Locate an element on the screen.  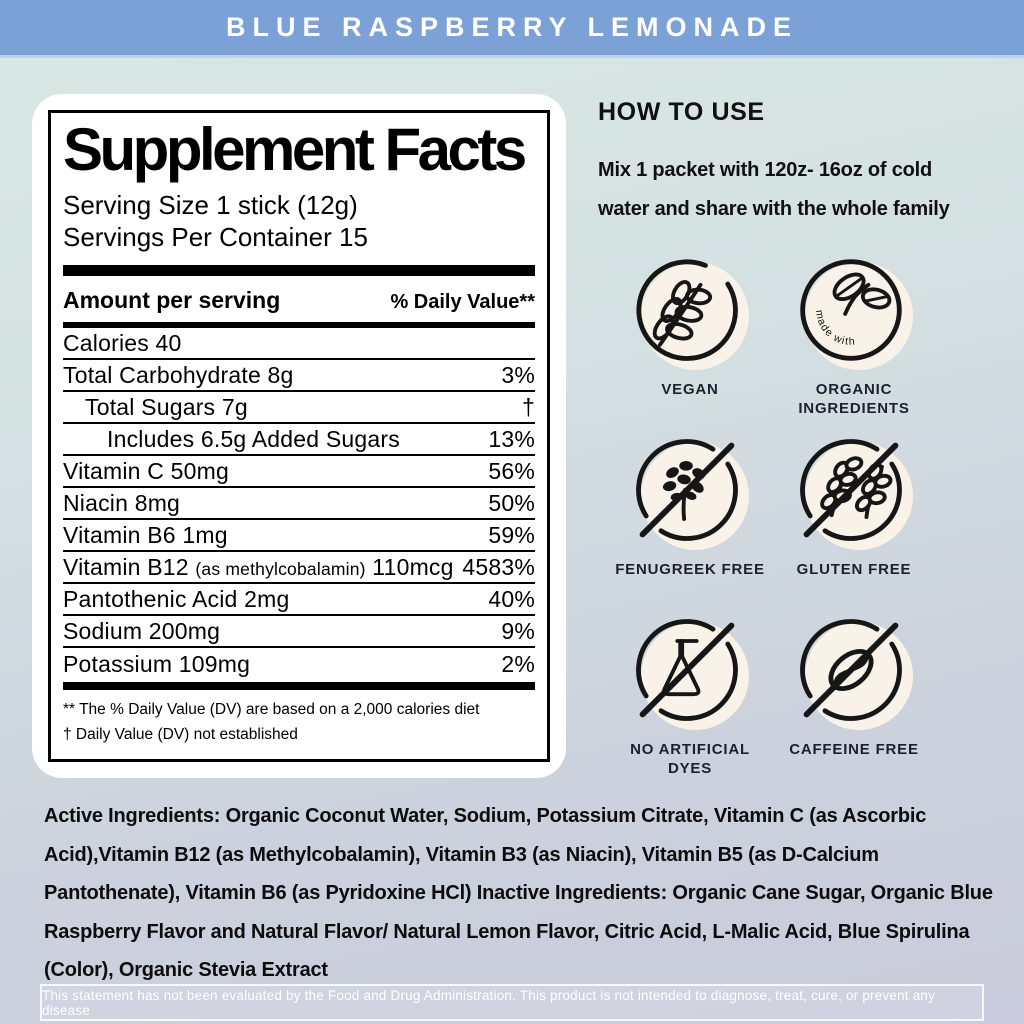
row-label: Pantothenic Acid 2mg is located at coordinates (176, 598).